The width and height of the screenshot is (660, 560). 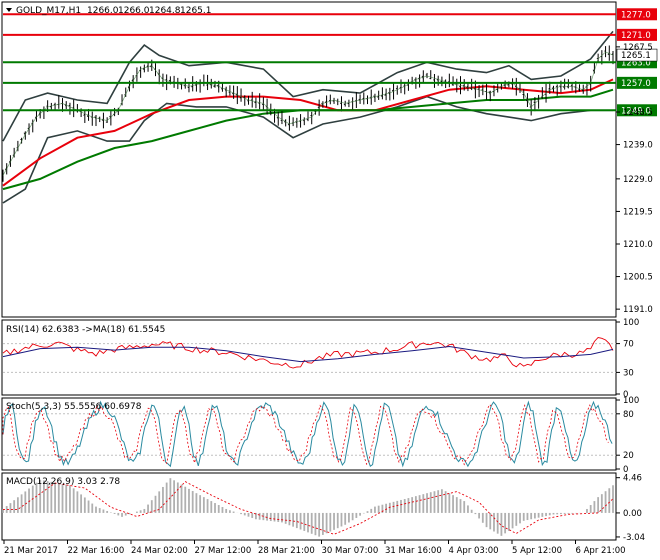 I want to click on rsi-tick-label: 100, so click(x=631, y=323).